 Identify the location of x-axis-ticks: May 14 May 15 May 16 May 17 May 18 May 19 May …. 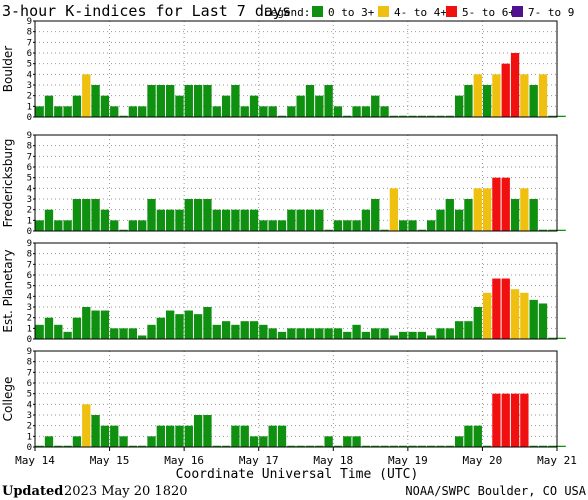
(296, 457).